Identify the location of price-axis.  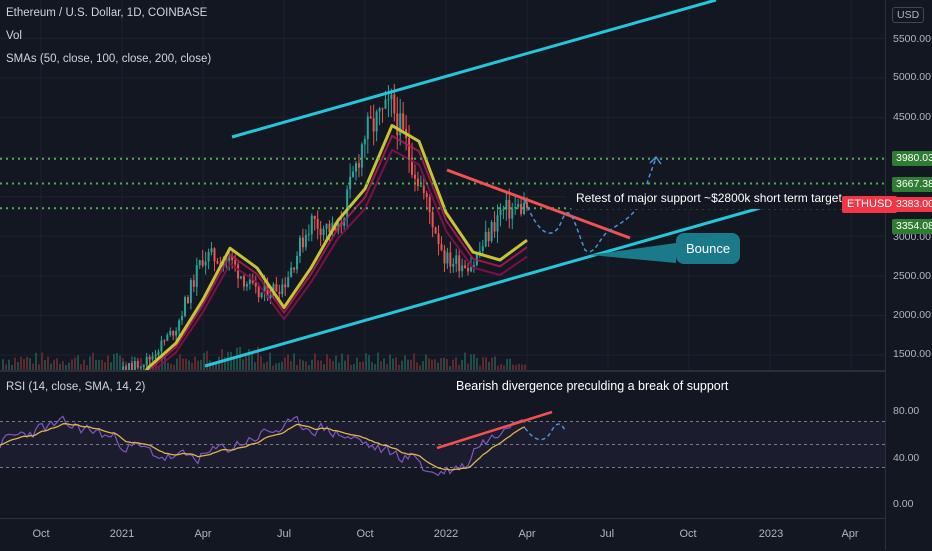
(908, 275).